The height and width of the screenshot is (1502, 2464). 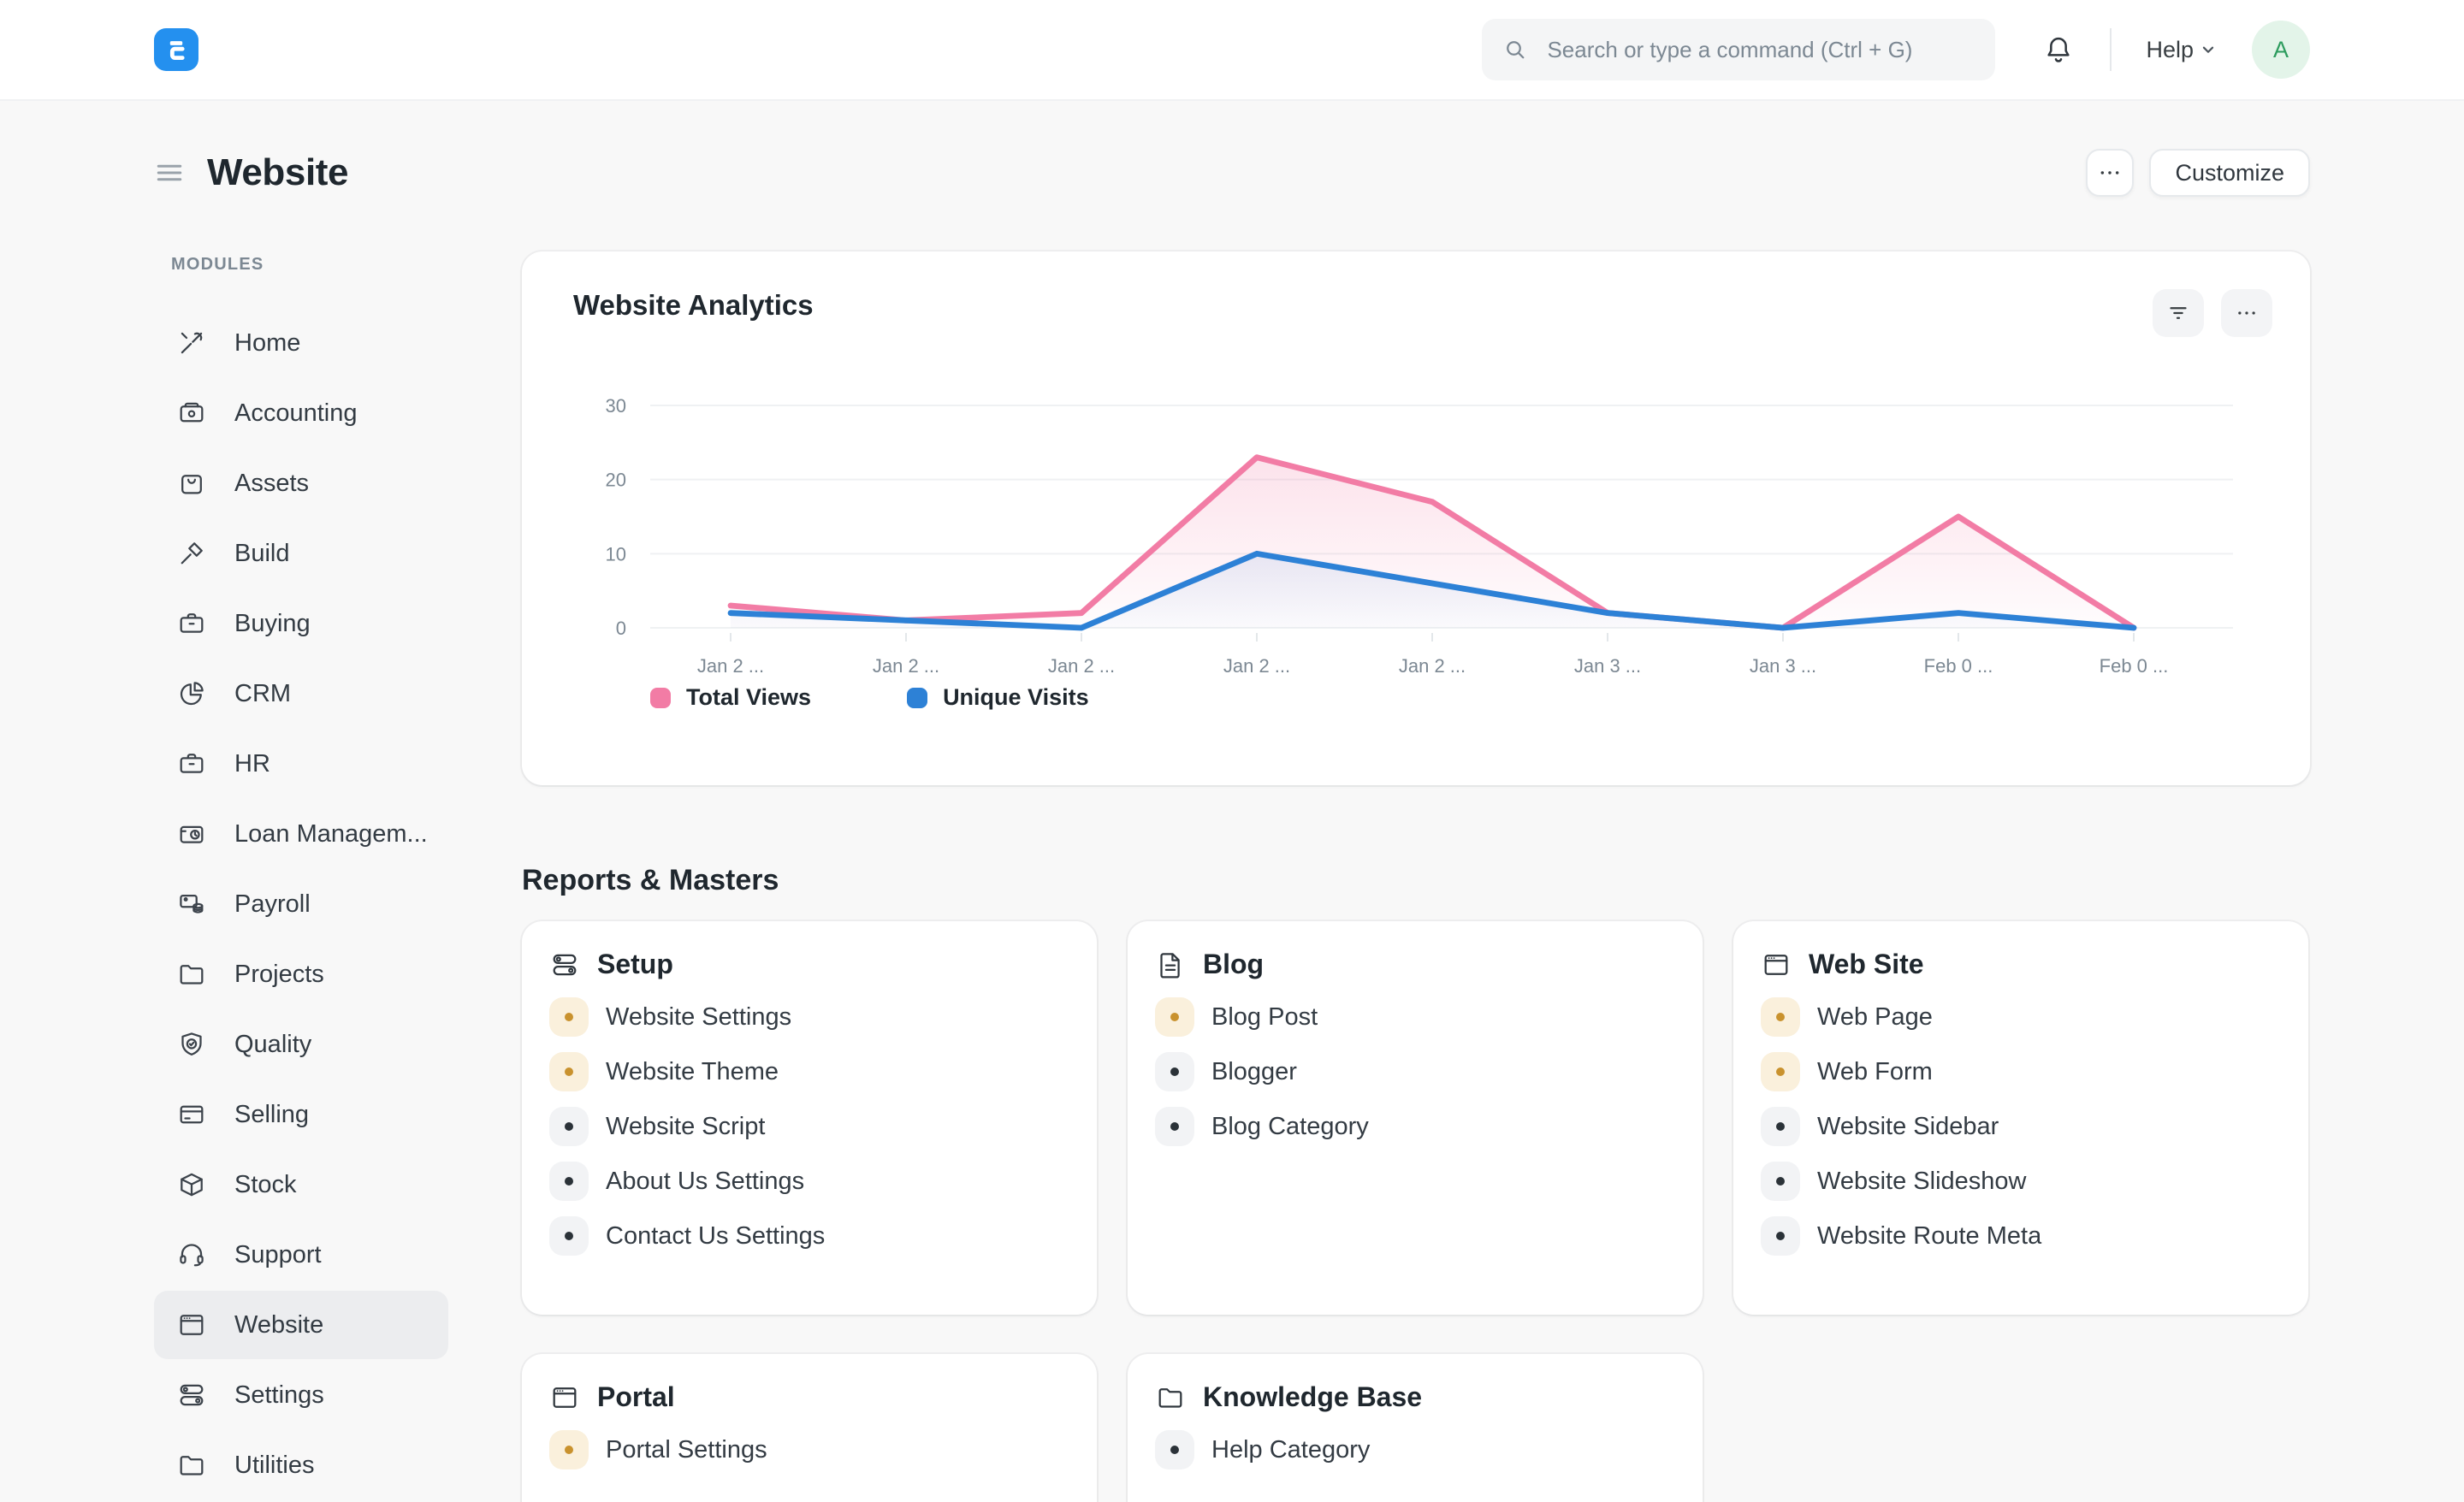 I want to click on sidebar-item-home: Home, so click(x=301, y=343).